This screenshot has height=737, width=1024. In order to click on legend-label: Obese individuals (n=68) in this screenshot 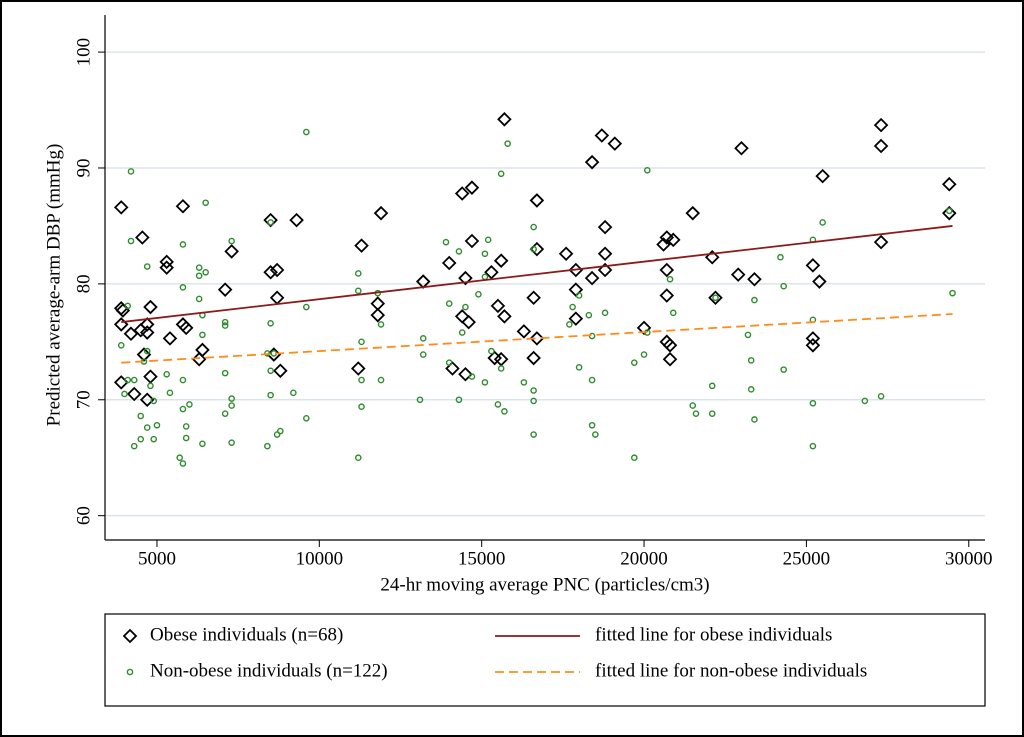, I will do `click(246, 634)`.